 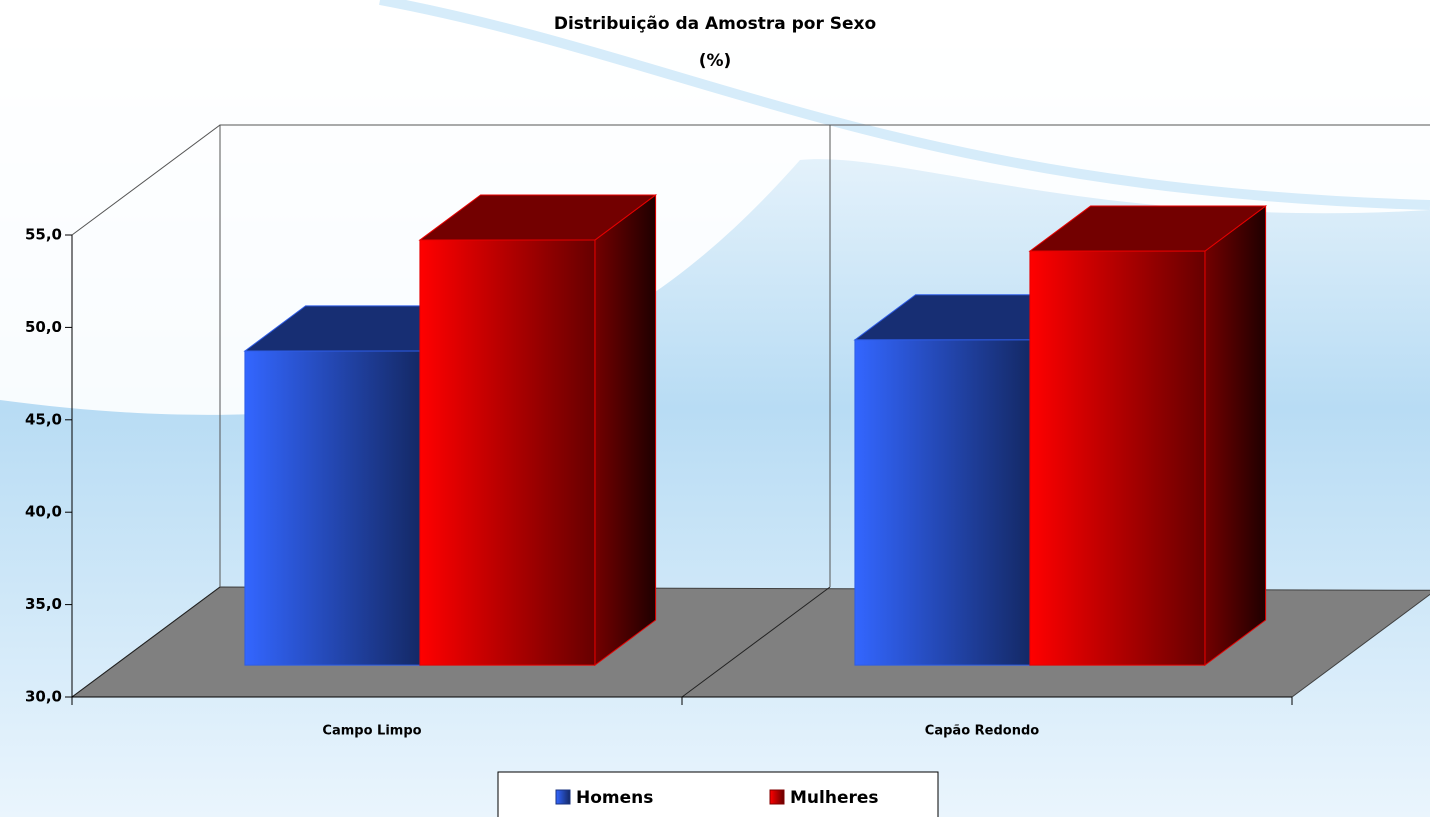 What do you see at coordinates (43, 419) in the screenshot?
I see `y-tick-label: 45,0` at bounding box center [43, 419].